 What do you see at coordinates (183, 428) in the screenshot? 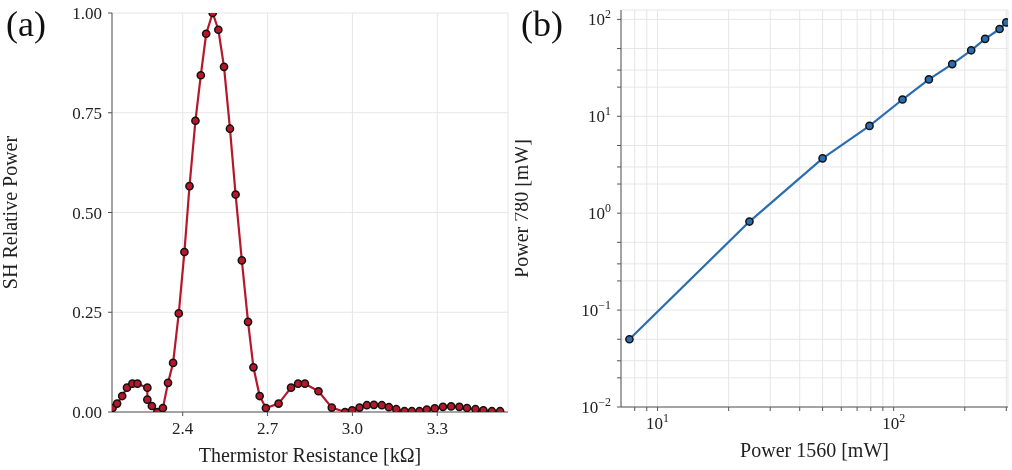
I see `x-tick-label: 2.4` at bounding box center [183, 428].